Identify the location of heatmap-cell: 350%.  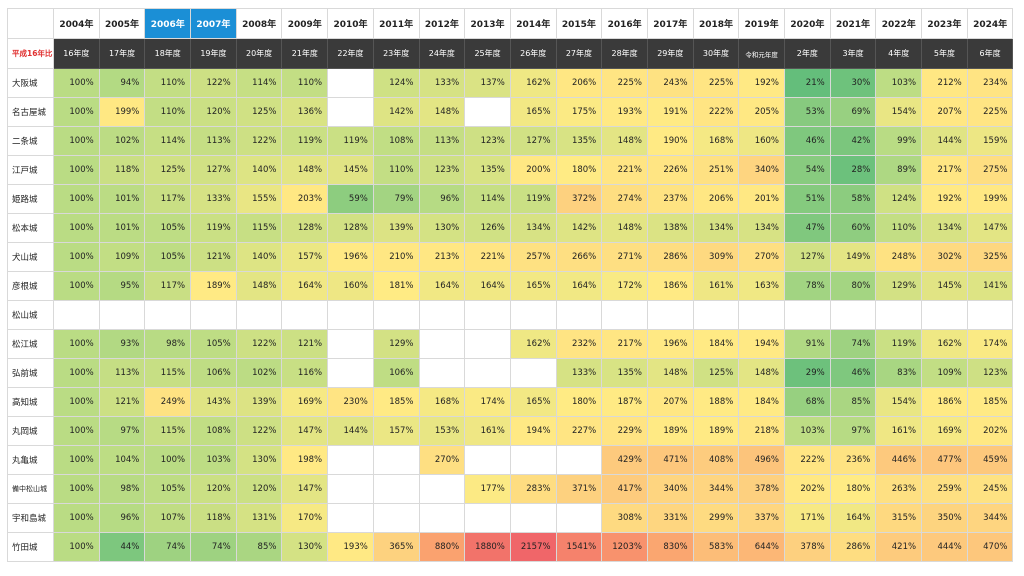
(944, 518).